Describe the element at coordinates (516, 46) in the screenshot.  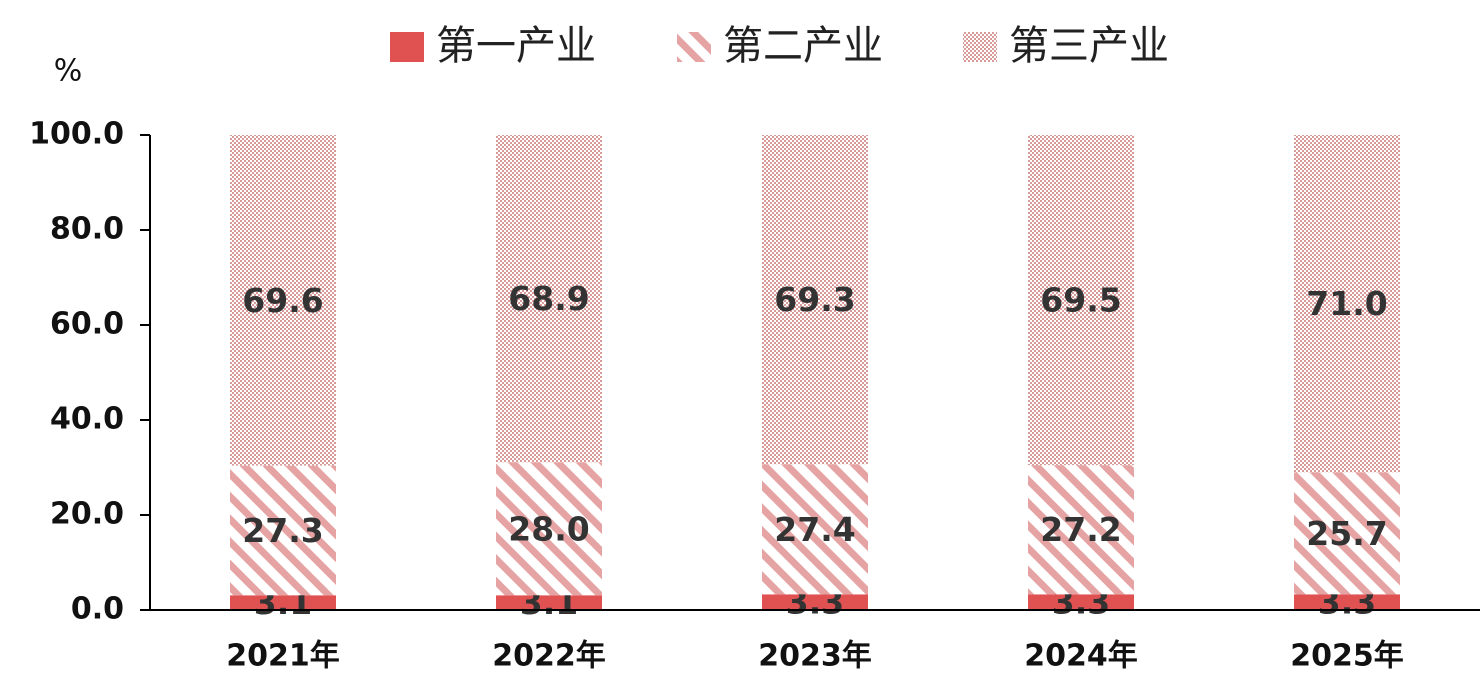
I see `legend-label: 第一产业` at that location.